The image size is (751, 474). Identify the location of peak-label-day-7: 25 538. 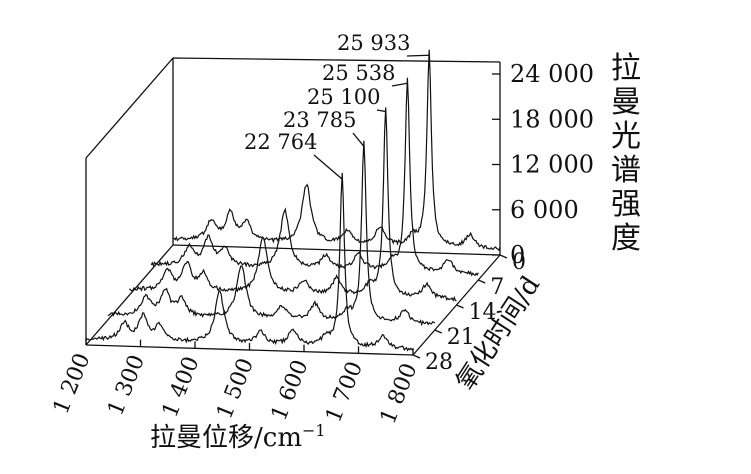
(358, 73).